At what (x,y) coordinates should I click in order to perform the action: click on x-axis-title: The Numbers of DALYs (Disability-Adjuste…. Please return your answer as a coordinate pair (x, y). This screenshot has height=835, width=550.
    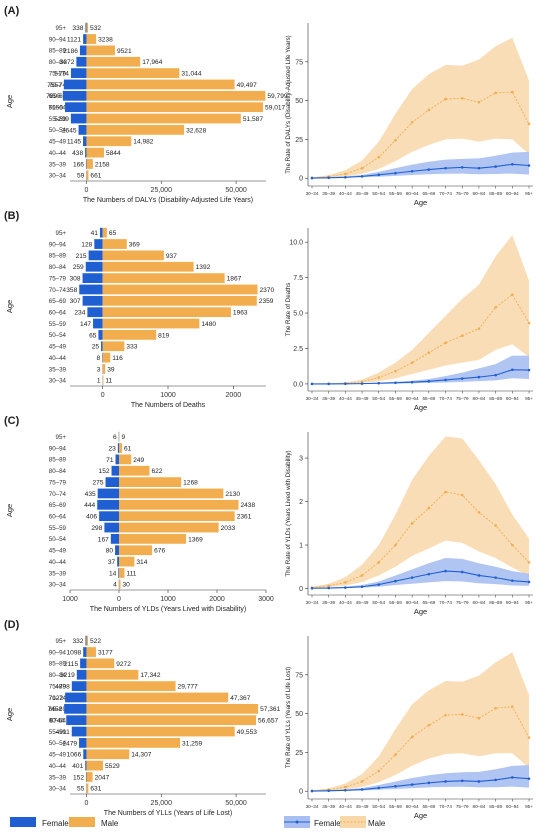
    Looking at the image, I should click on (168, 200).